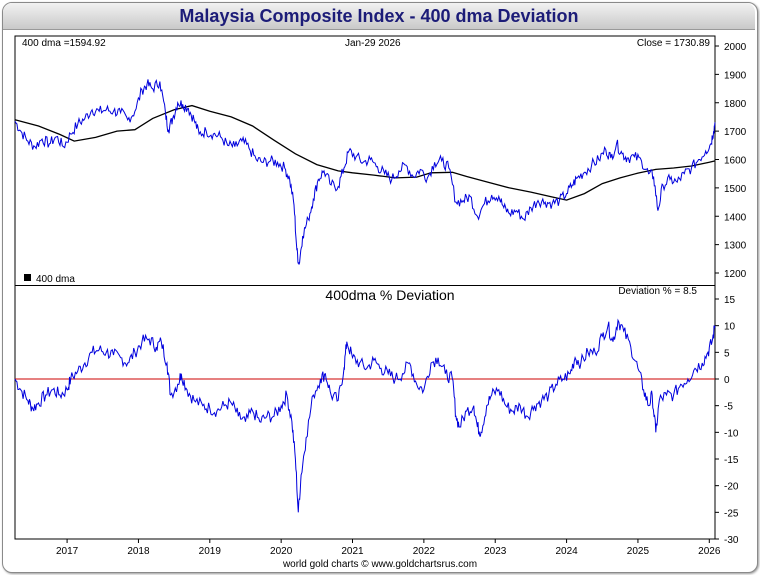 The height and width of the screenshot is (575, 760). I want to click on dma-value-label: 400 dma =1594.92, so click(64, 43).